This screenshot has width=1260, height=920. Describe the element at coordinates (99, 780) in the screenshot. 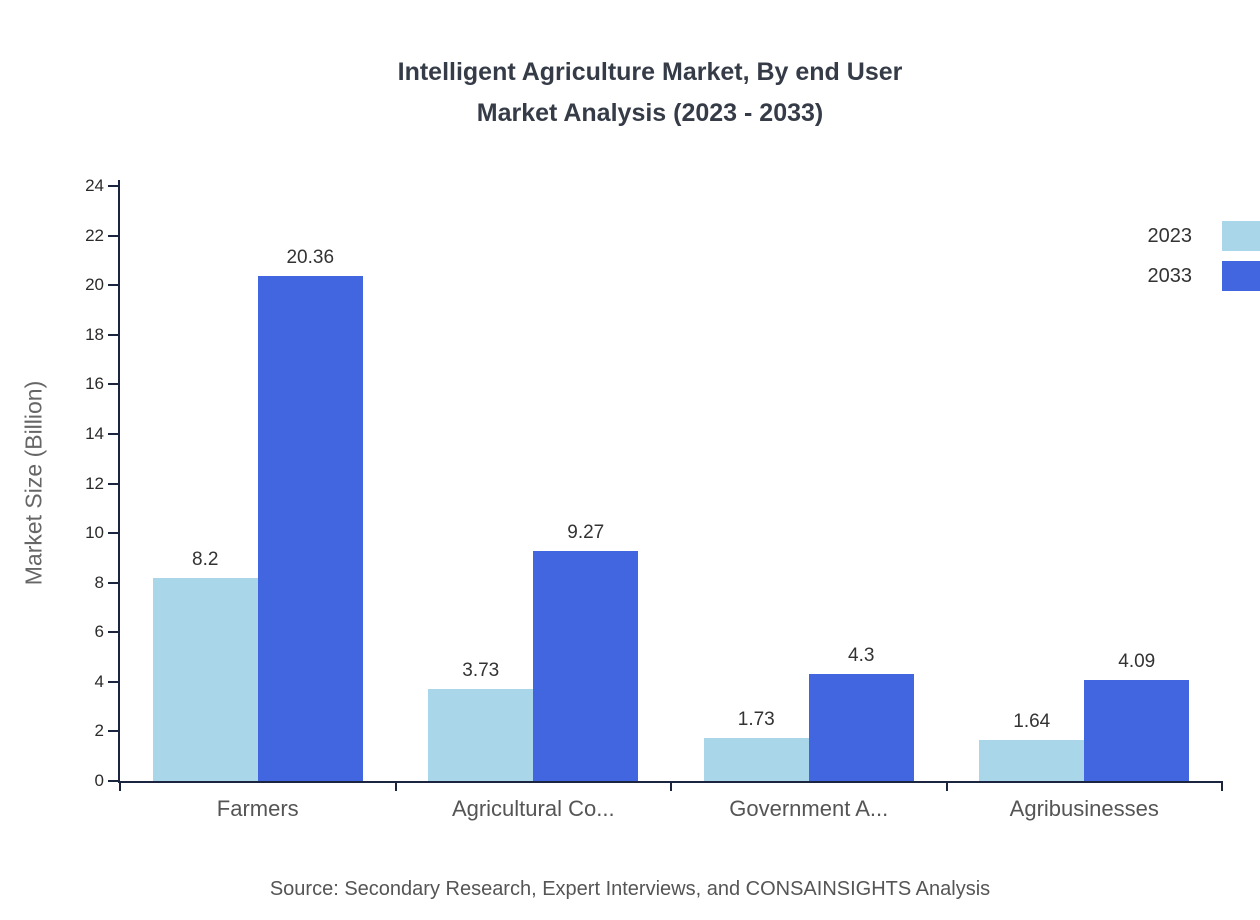

I see `y-tick-label: 0` at that location.